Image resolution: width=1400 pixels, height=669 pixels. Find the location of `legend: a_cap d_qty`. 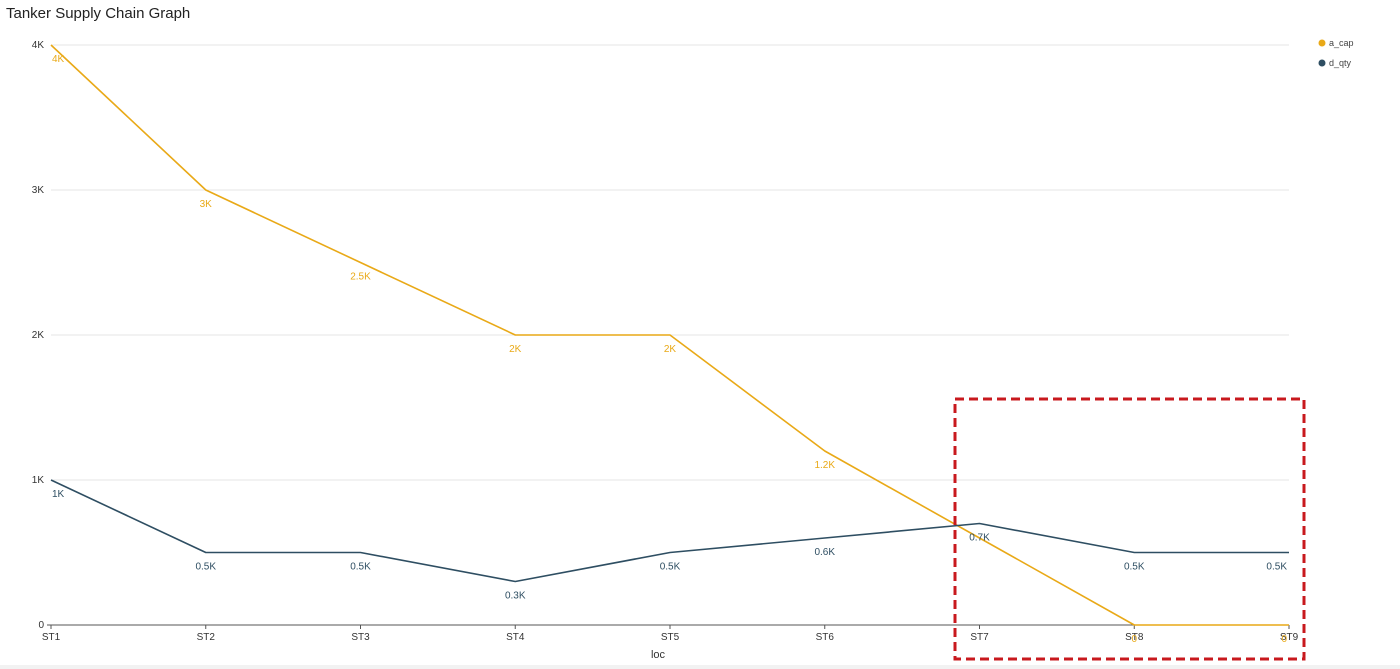

legend: a_cap d_qty is located at coordinates (1336, 53).